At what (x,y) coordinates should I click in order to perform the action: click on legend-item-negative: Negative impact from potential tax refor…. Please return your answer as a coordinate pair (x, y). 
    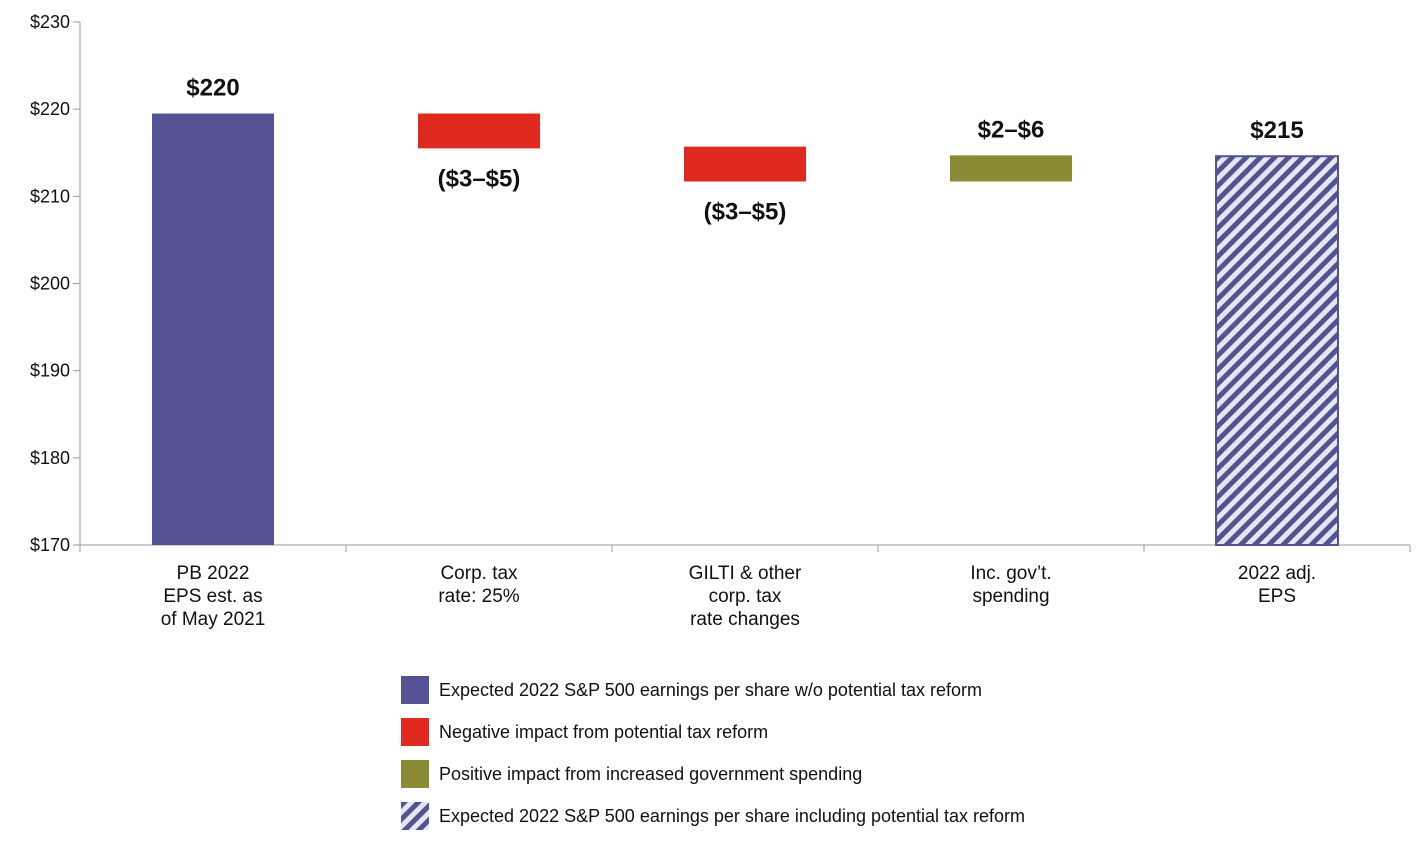
    Looking at the image, I should click on (781, 732).